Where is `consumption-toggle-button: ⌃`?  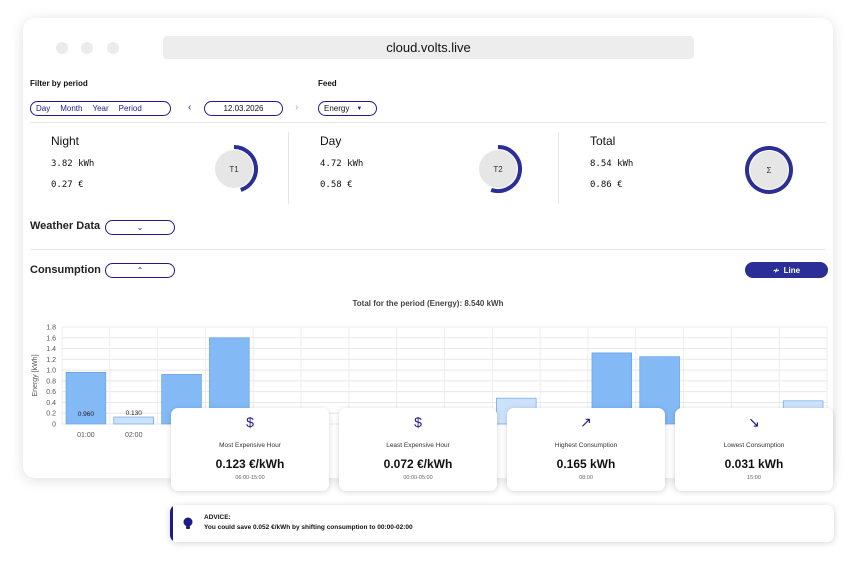
consumption-toggle-button: ⌃ is located at coordinates (140, 270).